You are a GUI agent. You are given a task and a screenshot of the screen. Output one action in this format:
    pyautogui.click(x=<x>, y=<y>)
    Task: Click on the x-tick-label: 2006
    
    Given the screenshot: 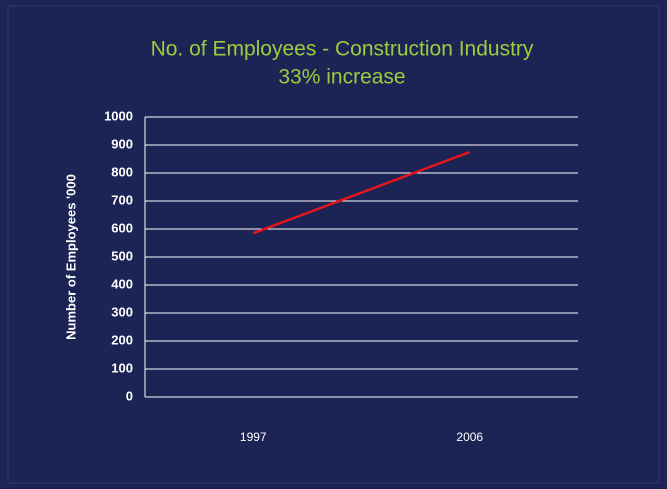 What is the action you would take?
    pyautogui.click(x=469, y=437)
    